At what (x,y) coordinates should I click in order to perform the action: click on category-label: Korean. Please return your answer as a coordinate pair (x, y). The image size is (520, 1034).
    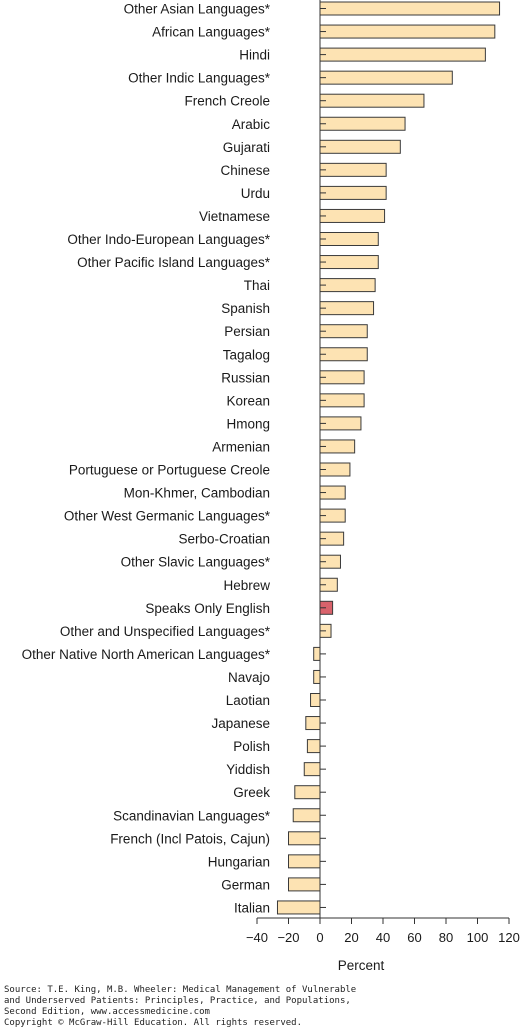
    Looking at the image, I should click on (248, 400).